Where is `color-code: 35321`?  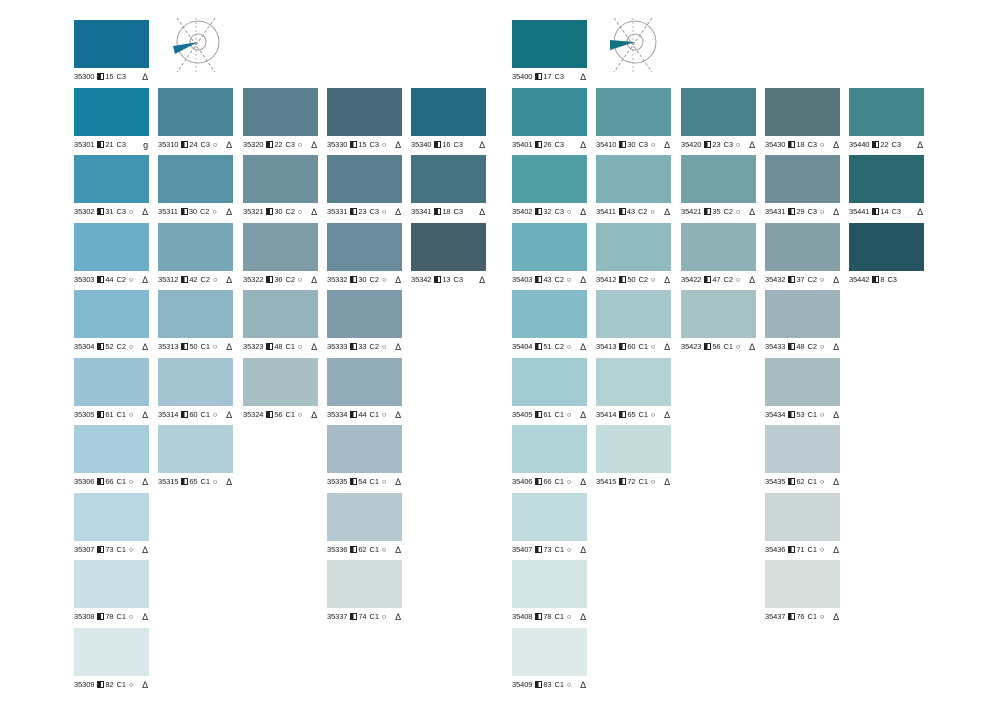 color-code: 35321 is located at coordinates (253, 211).